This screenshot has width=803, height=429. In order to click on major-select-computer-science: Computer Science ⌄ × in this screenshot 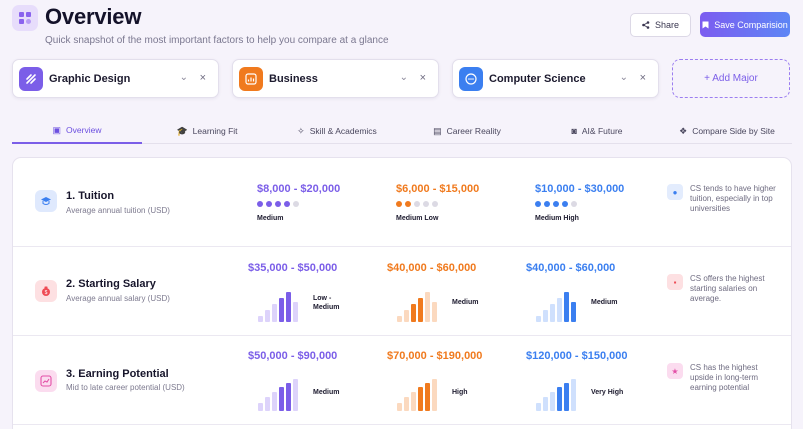, I will do `click(555, 78)`.